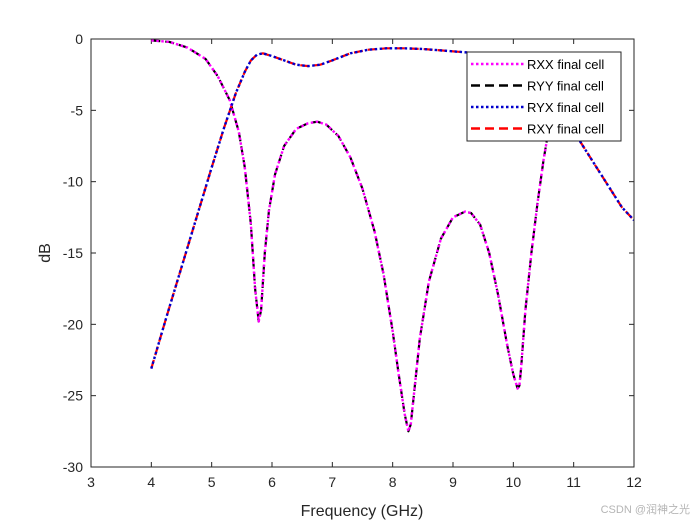 This screenshot has width=700, height=525. I want to click on y-tick-label: -5, so click(77, 110).